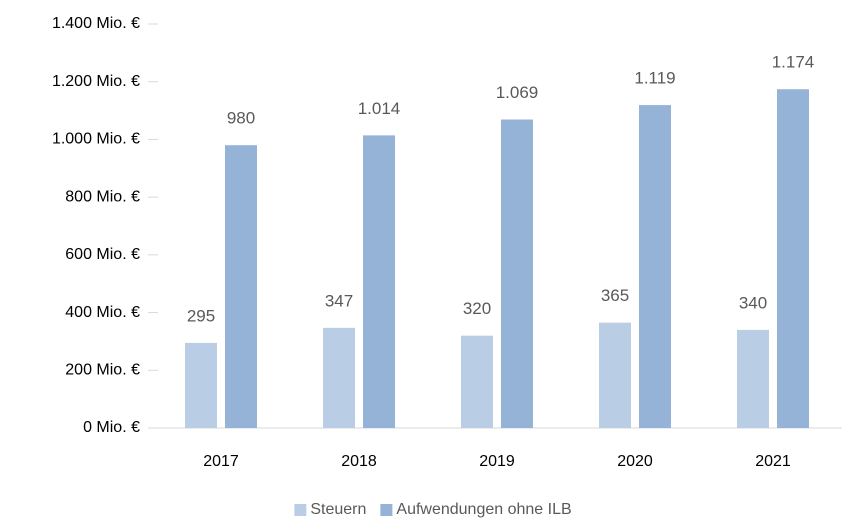 This screenshot has width=846, height=522. Describe the element at coordinates (111, 427) in the screenshot. I see `y-tick-label: 0 Mio. €` at that location.